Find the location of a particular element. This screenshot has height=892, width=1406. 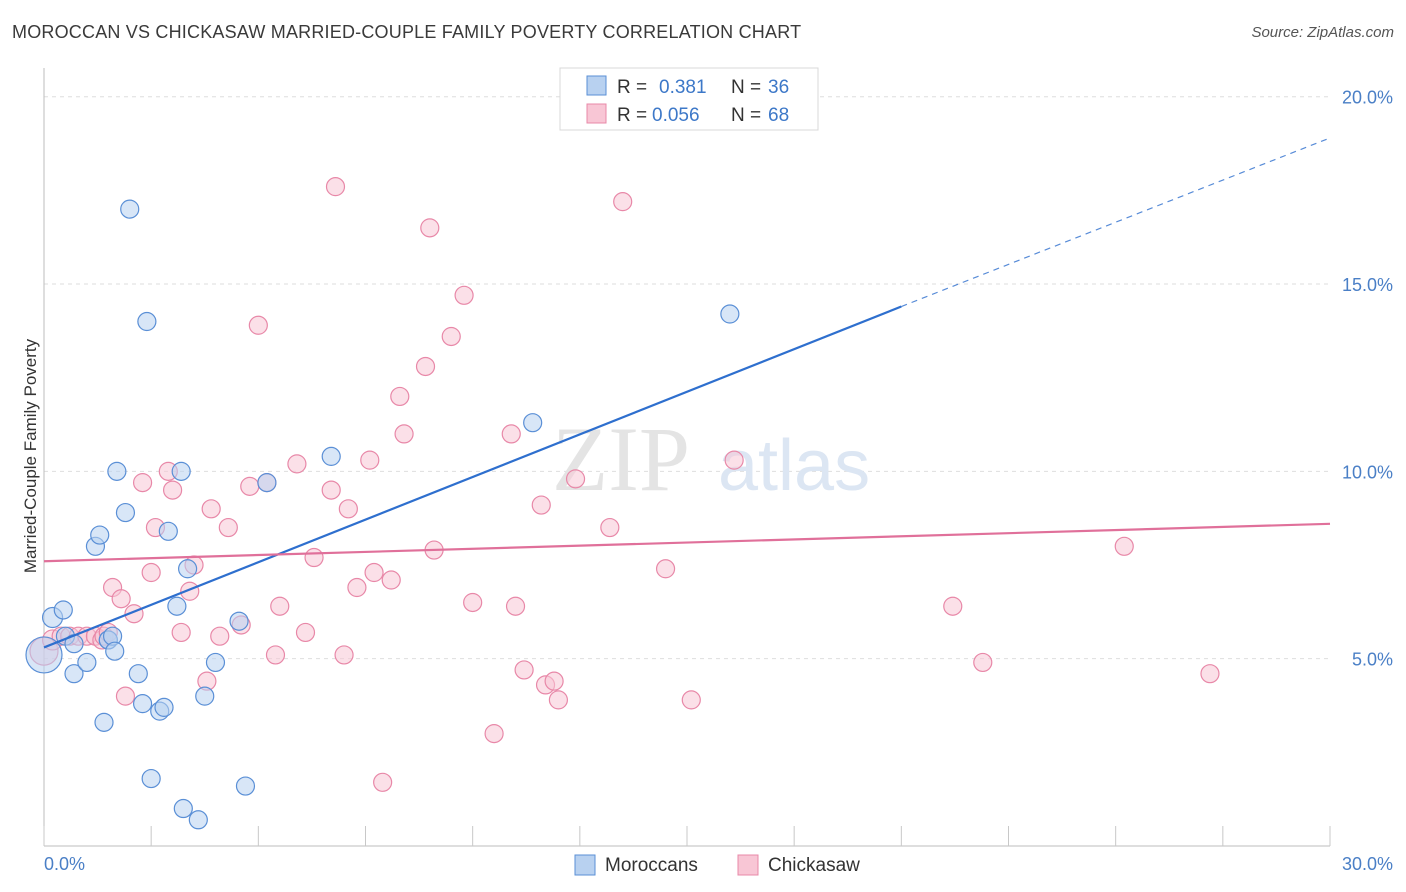

legend-n-value-blue: 36 is located at coordinates (778, 87).